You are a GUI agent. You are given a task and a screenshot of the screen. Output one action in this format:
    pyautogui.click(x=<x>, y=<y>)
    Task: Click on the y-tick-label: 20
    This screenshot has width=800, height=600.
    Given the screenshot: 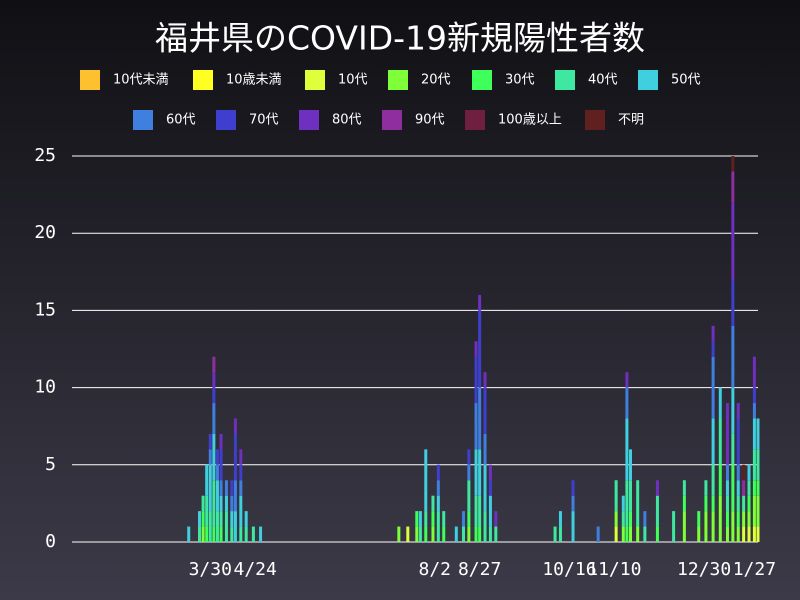 What is the action you would take?
    pyautogui.click(x=45, y=232)
    